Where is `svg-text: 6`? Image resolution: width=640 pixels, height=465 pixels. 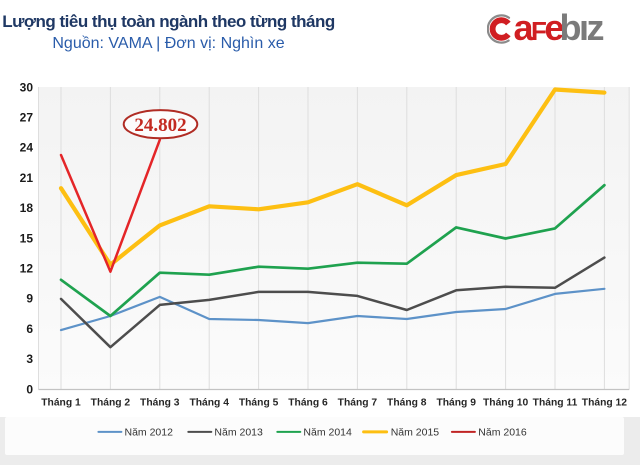
svg-text: 6 is located at coordinates (29, 329).